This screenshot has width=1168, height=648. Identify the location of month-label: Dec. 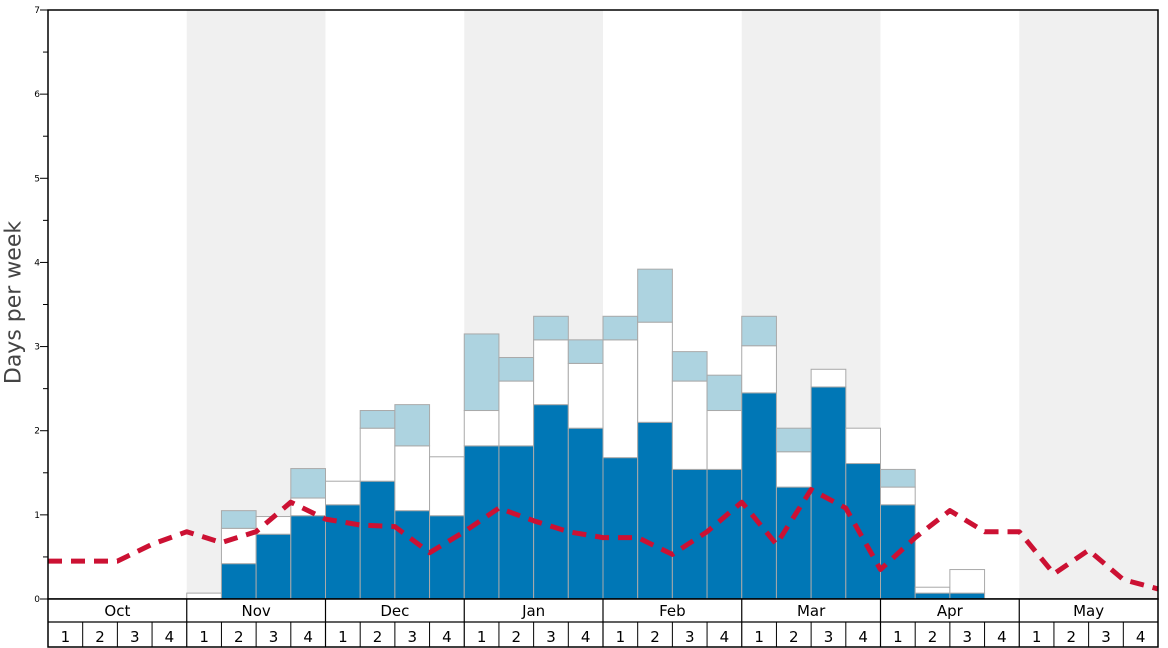
(394, 611).